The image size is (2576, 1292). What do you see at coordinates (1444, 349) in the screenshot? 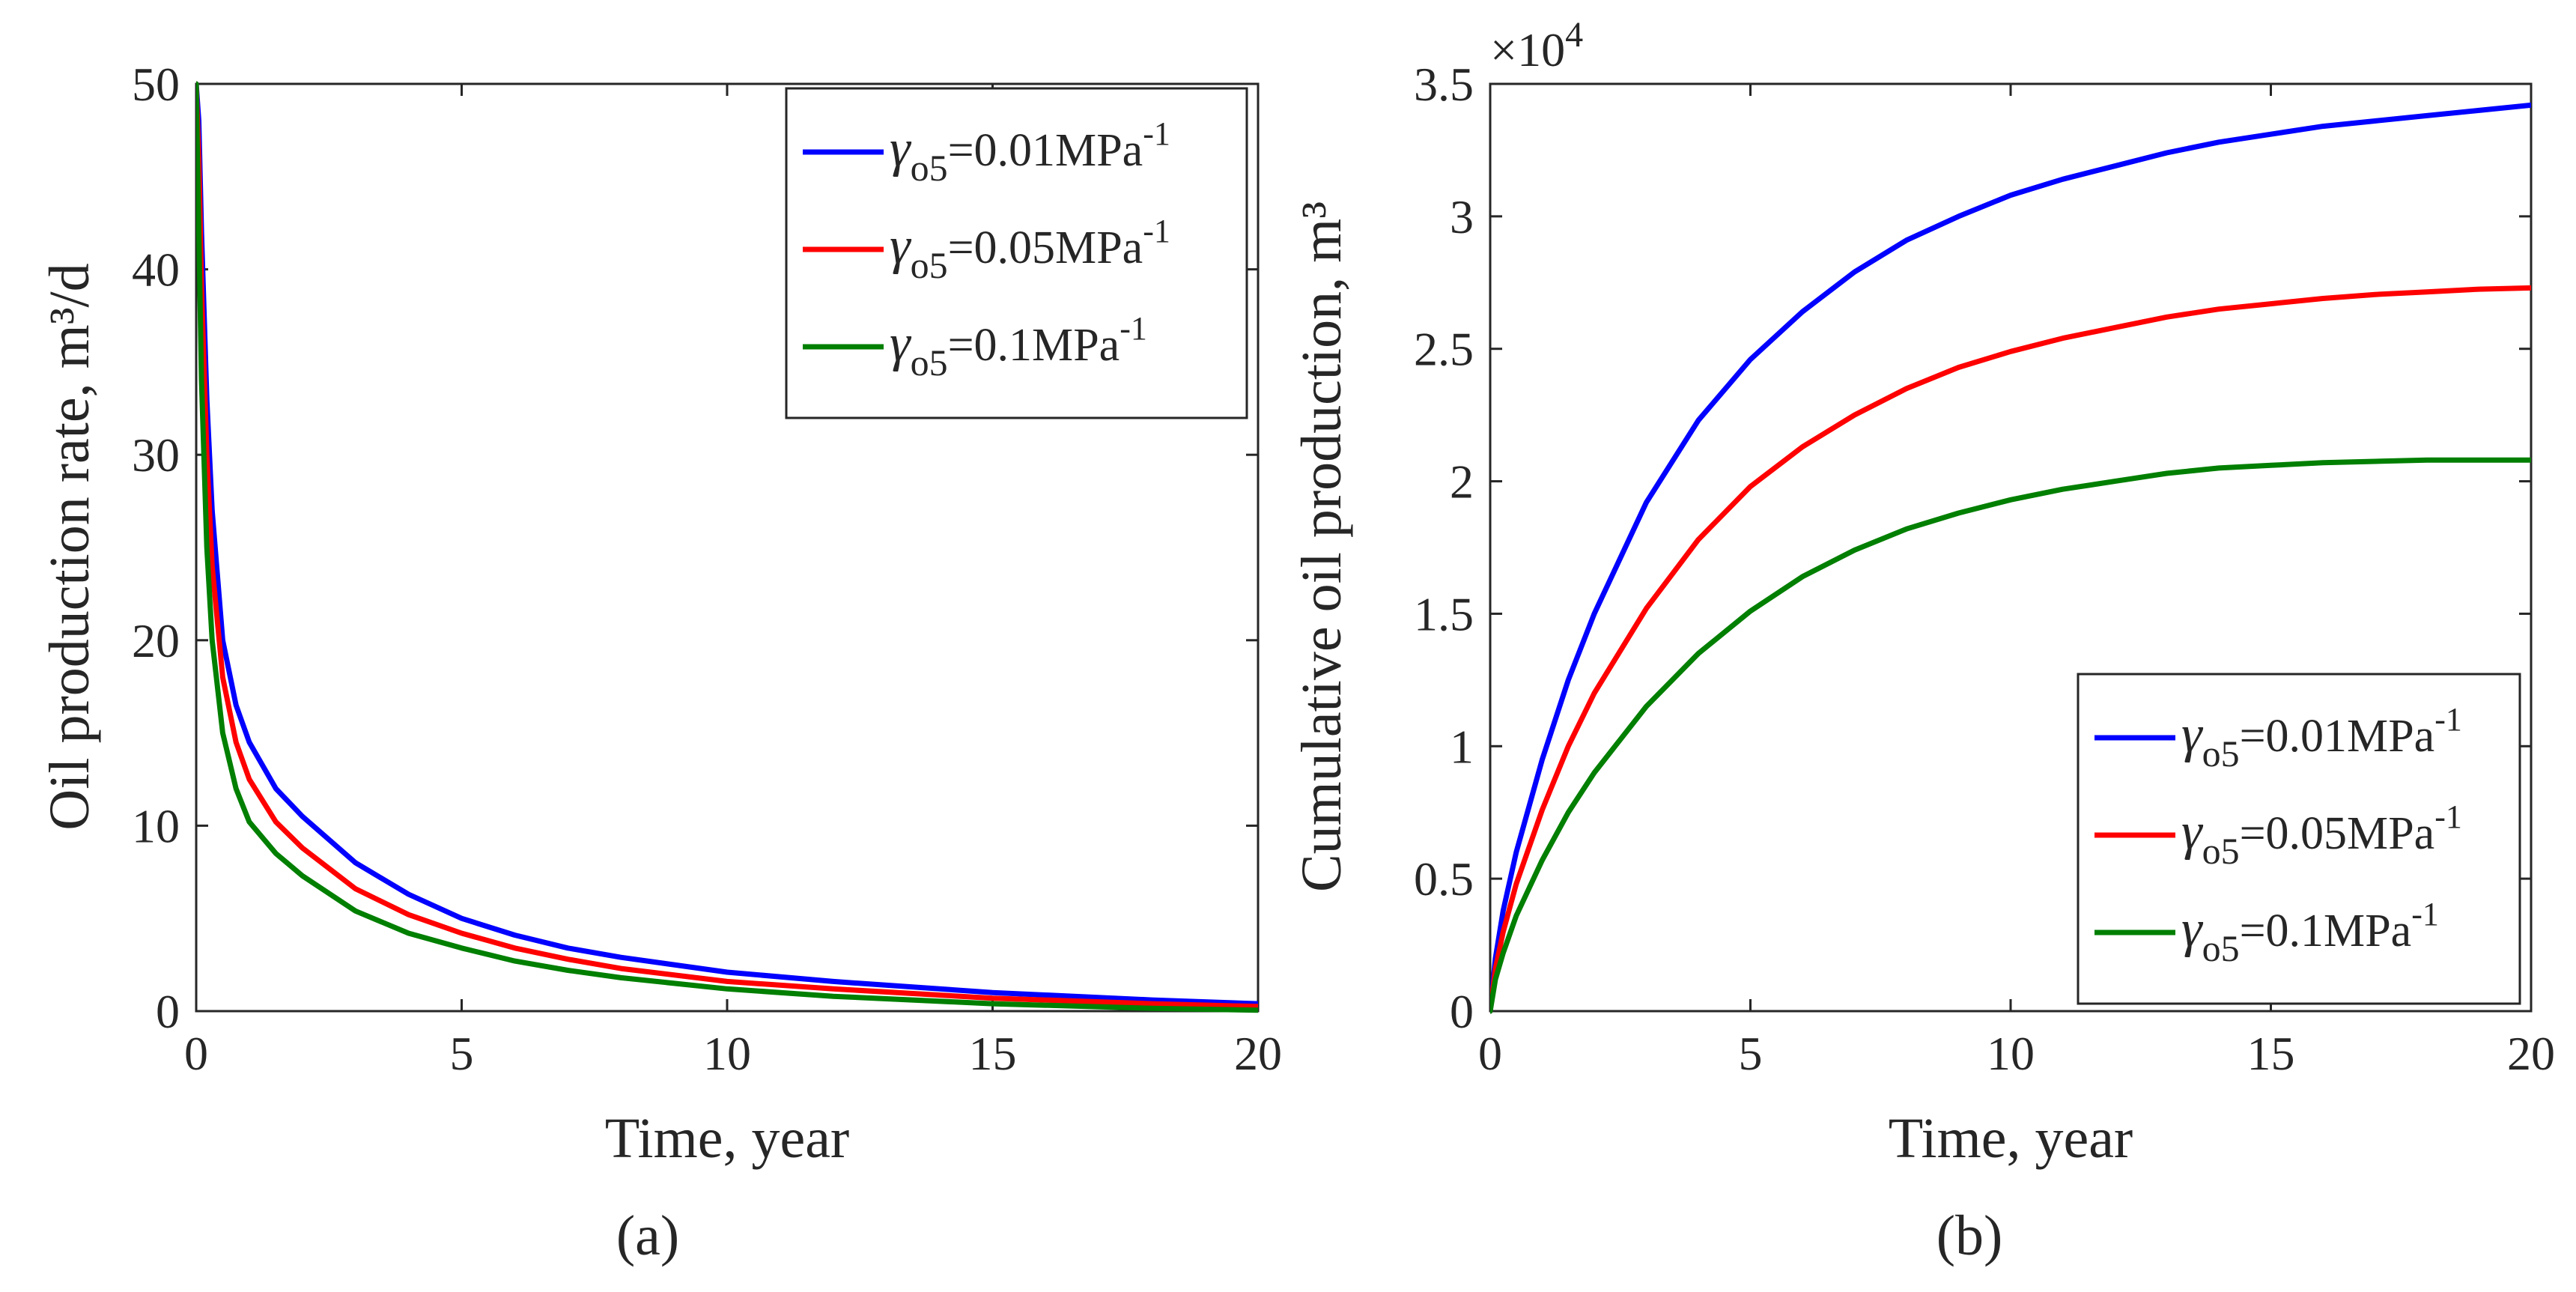
I see `y-tick-label: 2.5` at bounding box center [1444, 349].